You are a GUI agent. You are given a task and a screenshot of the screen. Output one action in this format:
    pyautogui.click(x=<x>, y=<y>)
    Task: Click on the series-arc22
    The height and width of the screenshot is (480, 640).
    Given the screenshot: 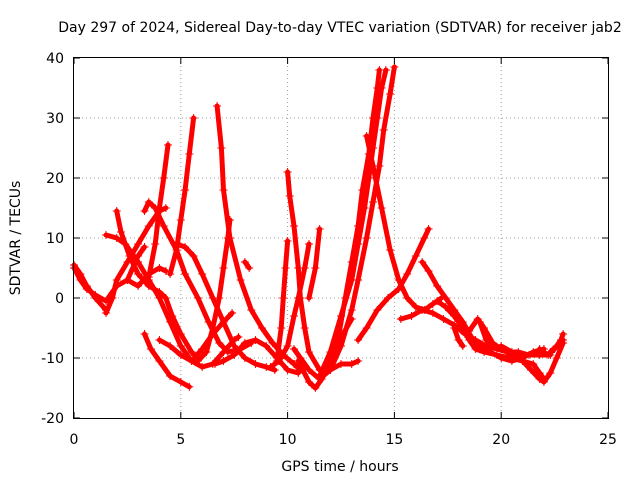 What is the action you would take?
    pyautogui.click(x=314, y=263)
    